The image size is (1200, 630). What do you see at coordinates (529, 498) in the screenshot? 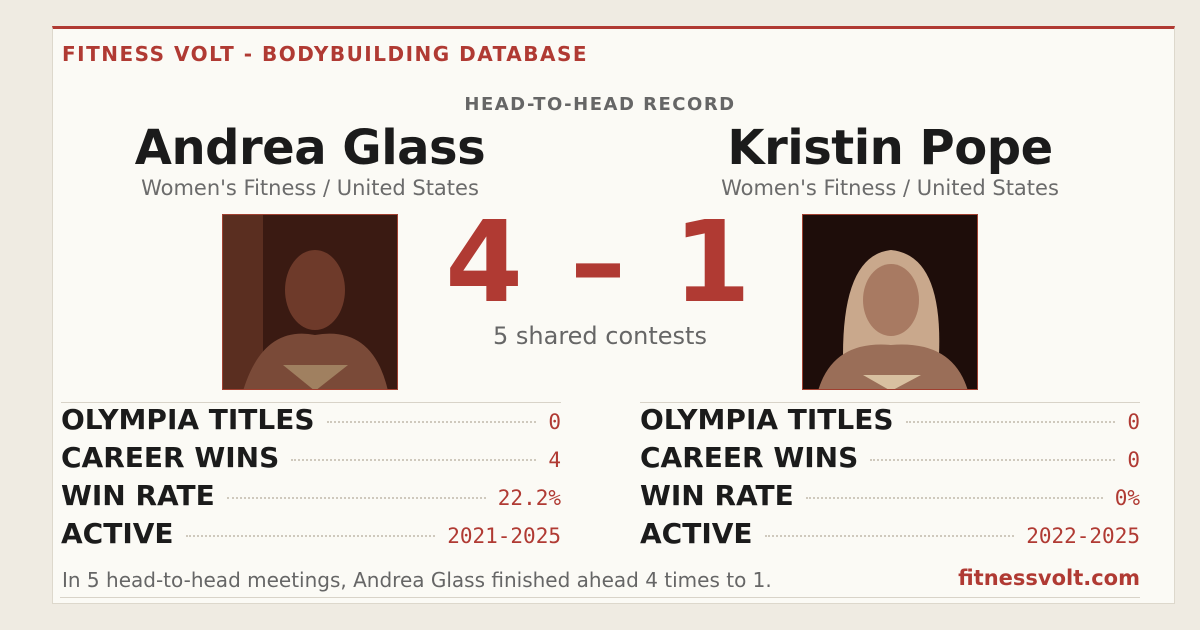
I see `stat-value: 22.2%` at bounding box center [529, 498].